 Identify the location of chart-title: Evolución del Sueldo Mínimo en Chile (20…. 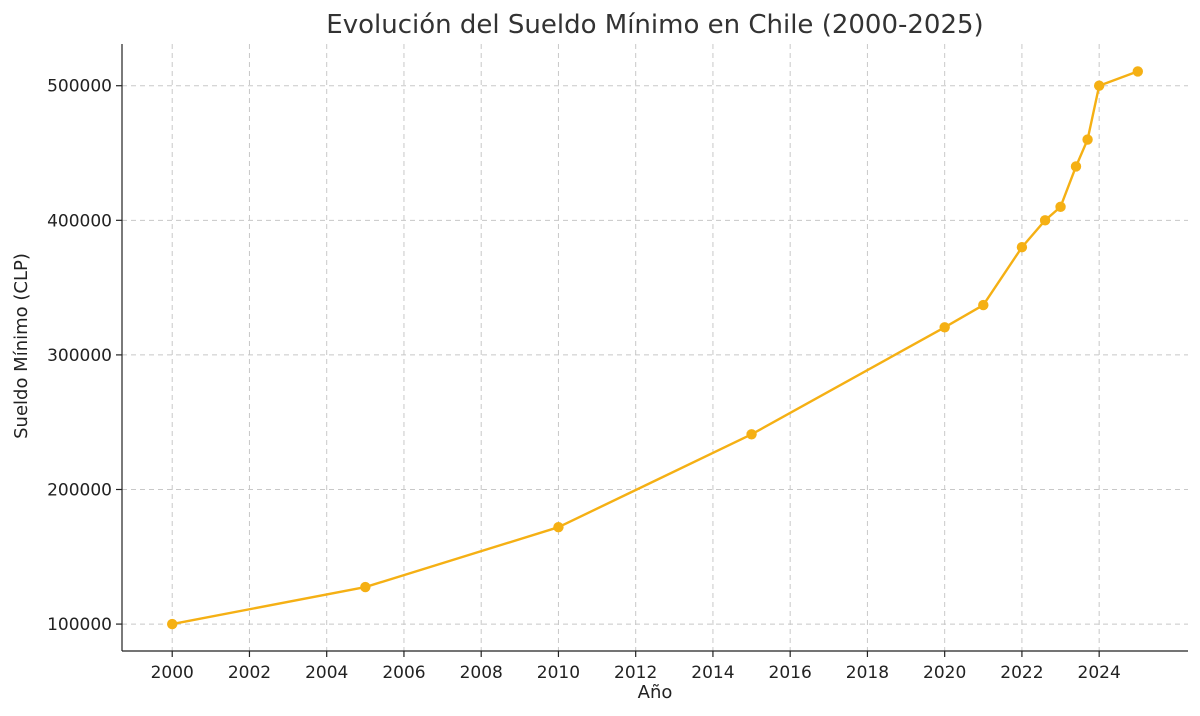
(654, 25).